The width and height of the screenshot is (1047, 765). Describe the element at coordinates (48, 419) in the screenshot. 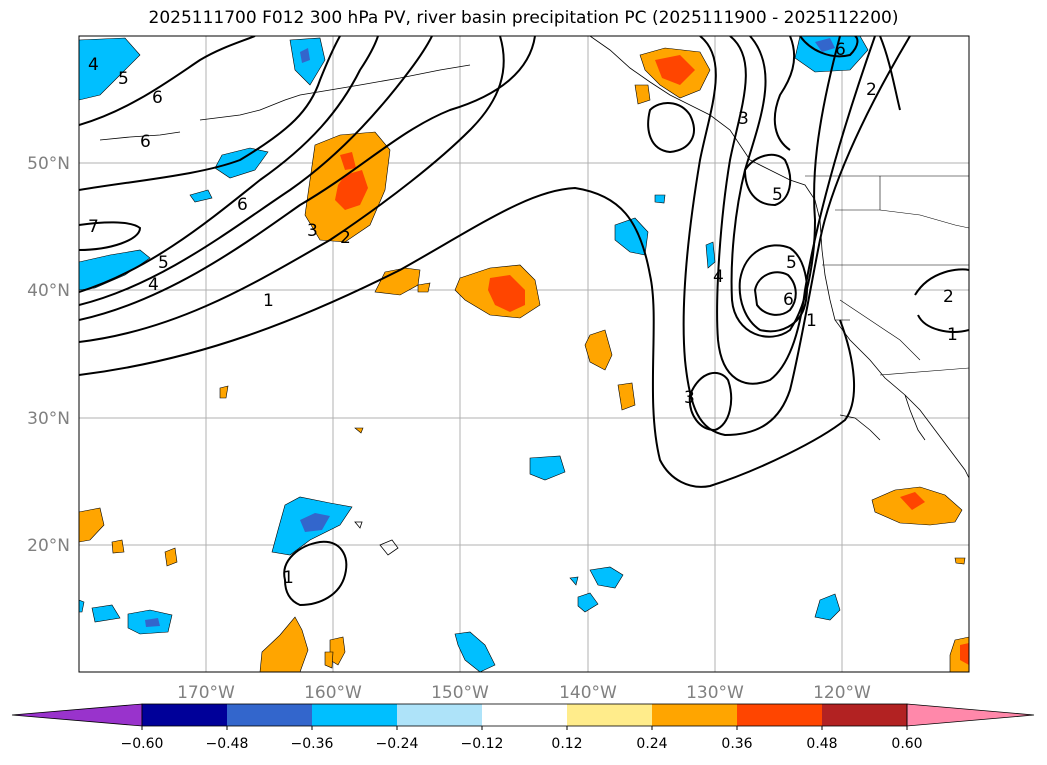

I see `lat-tick: 30°N` at that location.